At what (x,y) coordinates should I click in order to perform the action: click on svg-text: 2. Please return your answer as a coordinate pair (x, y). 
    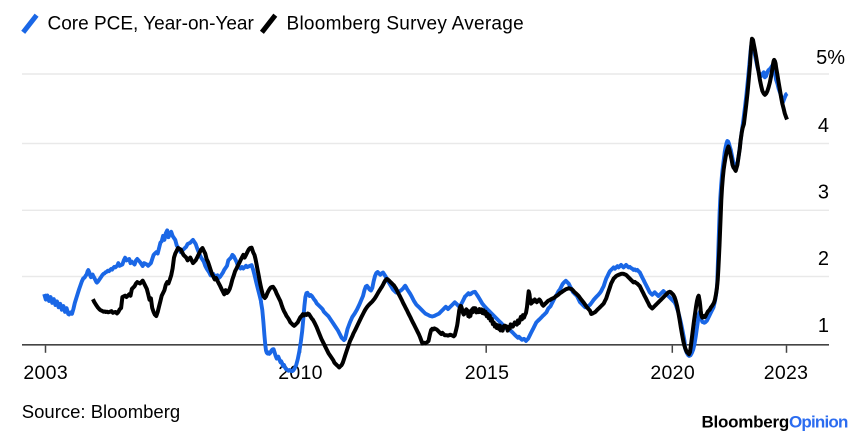
    Looking at the image, I should click on (823, 259).